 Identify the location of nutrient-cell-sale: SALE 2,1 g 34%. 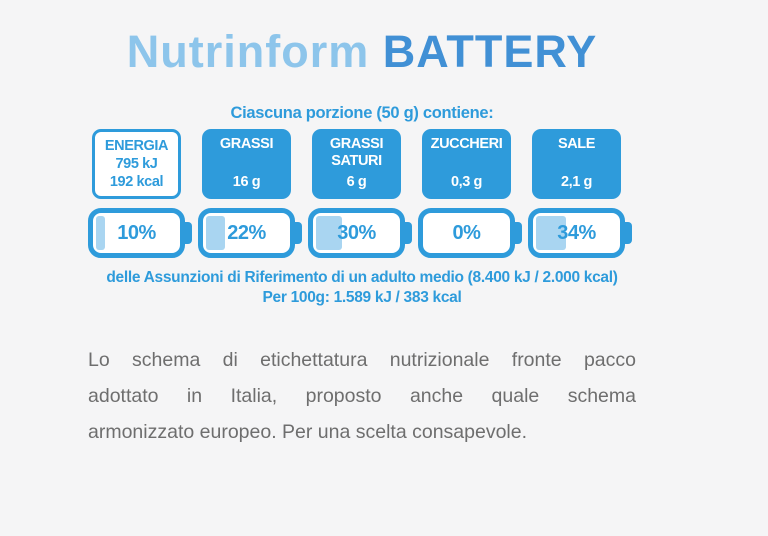
(580, 193).